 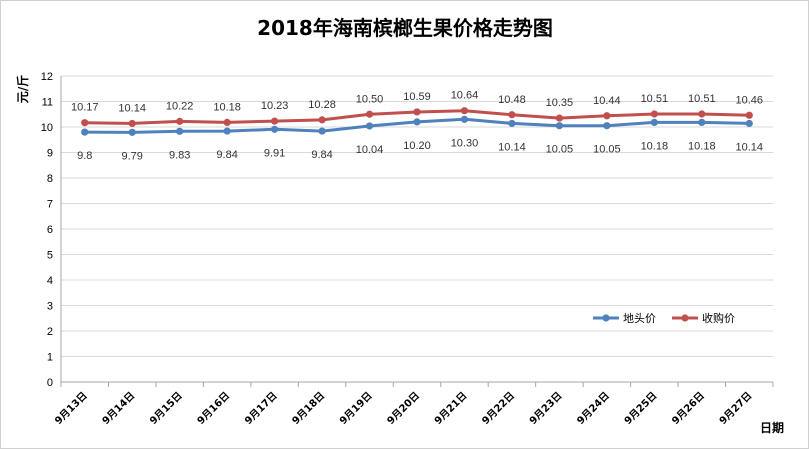 I want to click on data-label: 9.79, so click(x=131, y=156).